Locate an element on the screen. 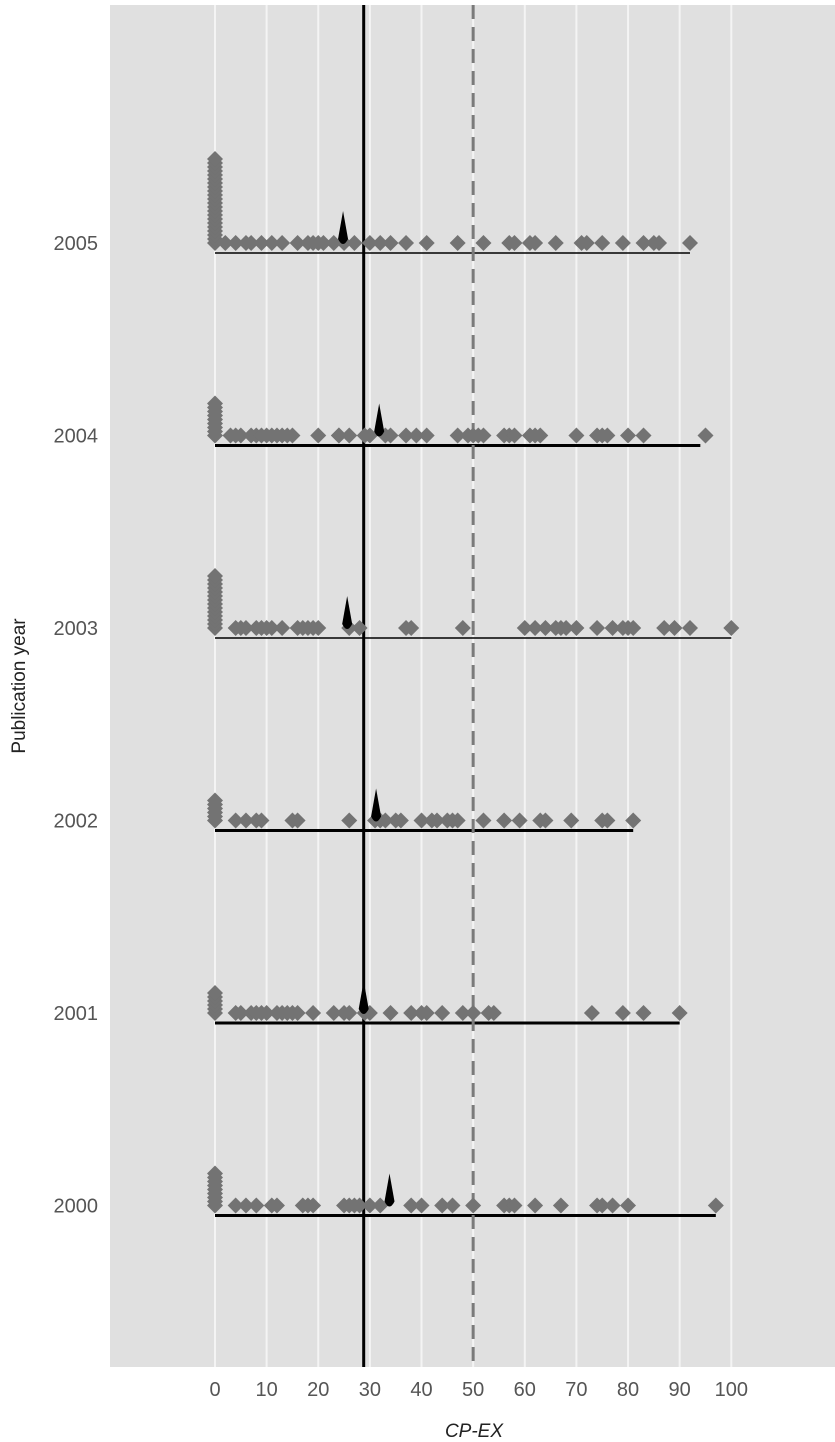 The height and width of the screenshot is (1442, 835). y-tick-label: 2003 is located at coordinates (76, 629).